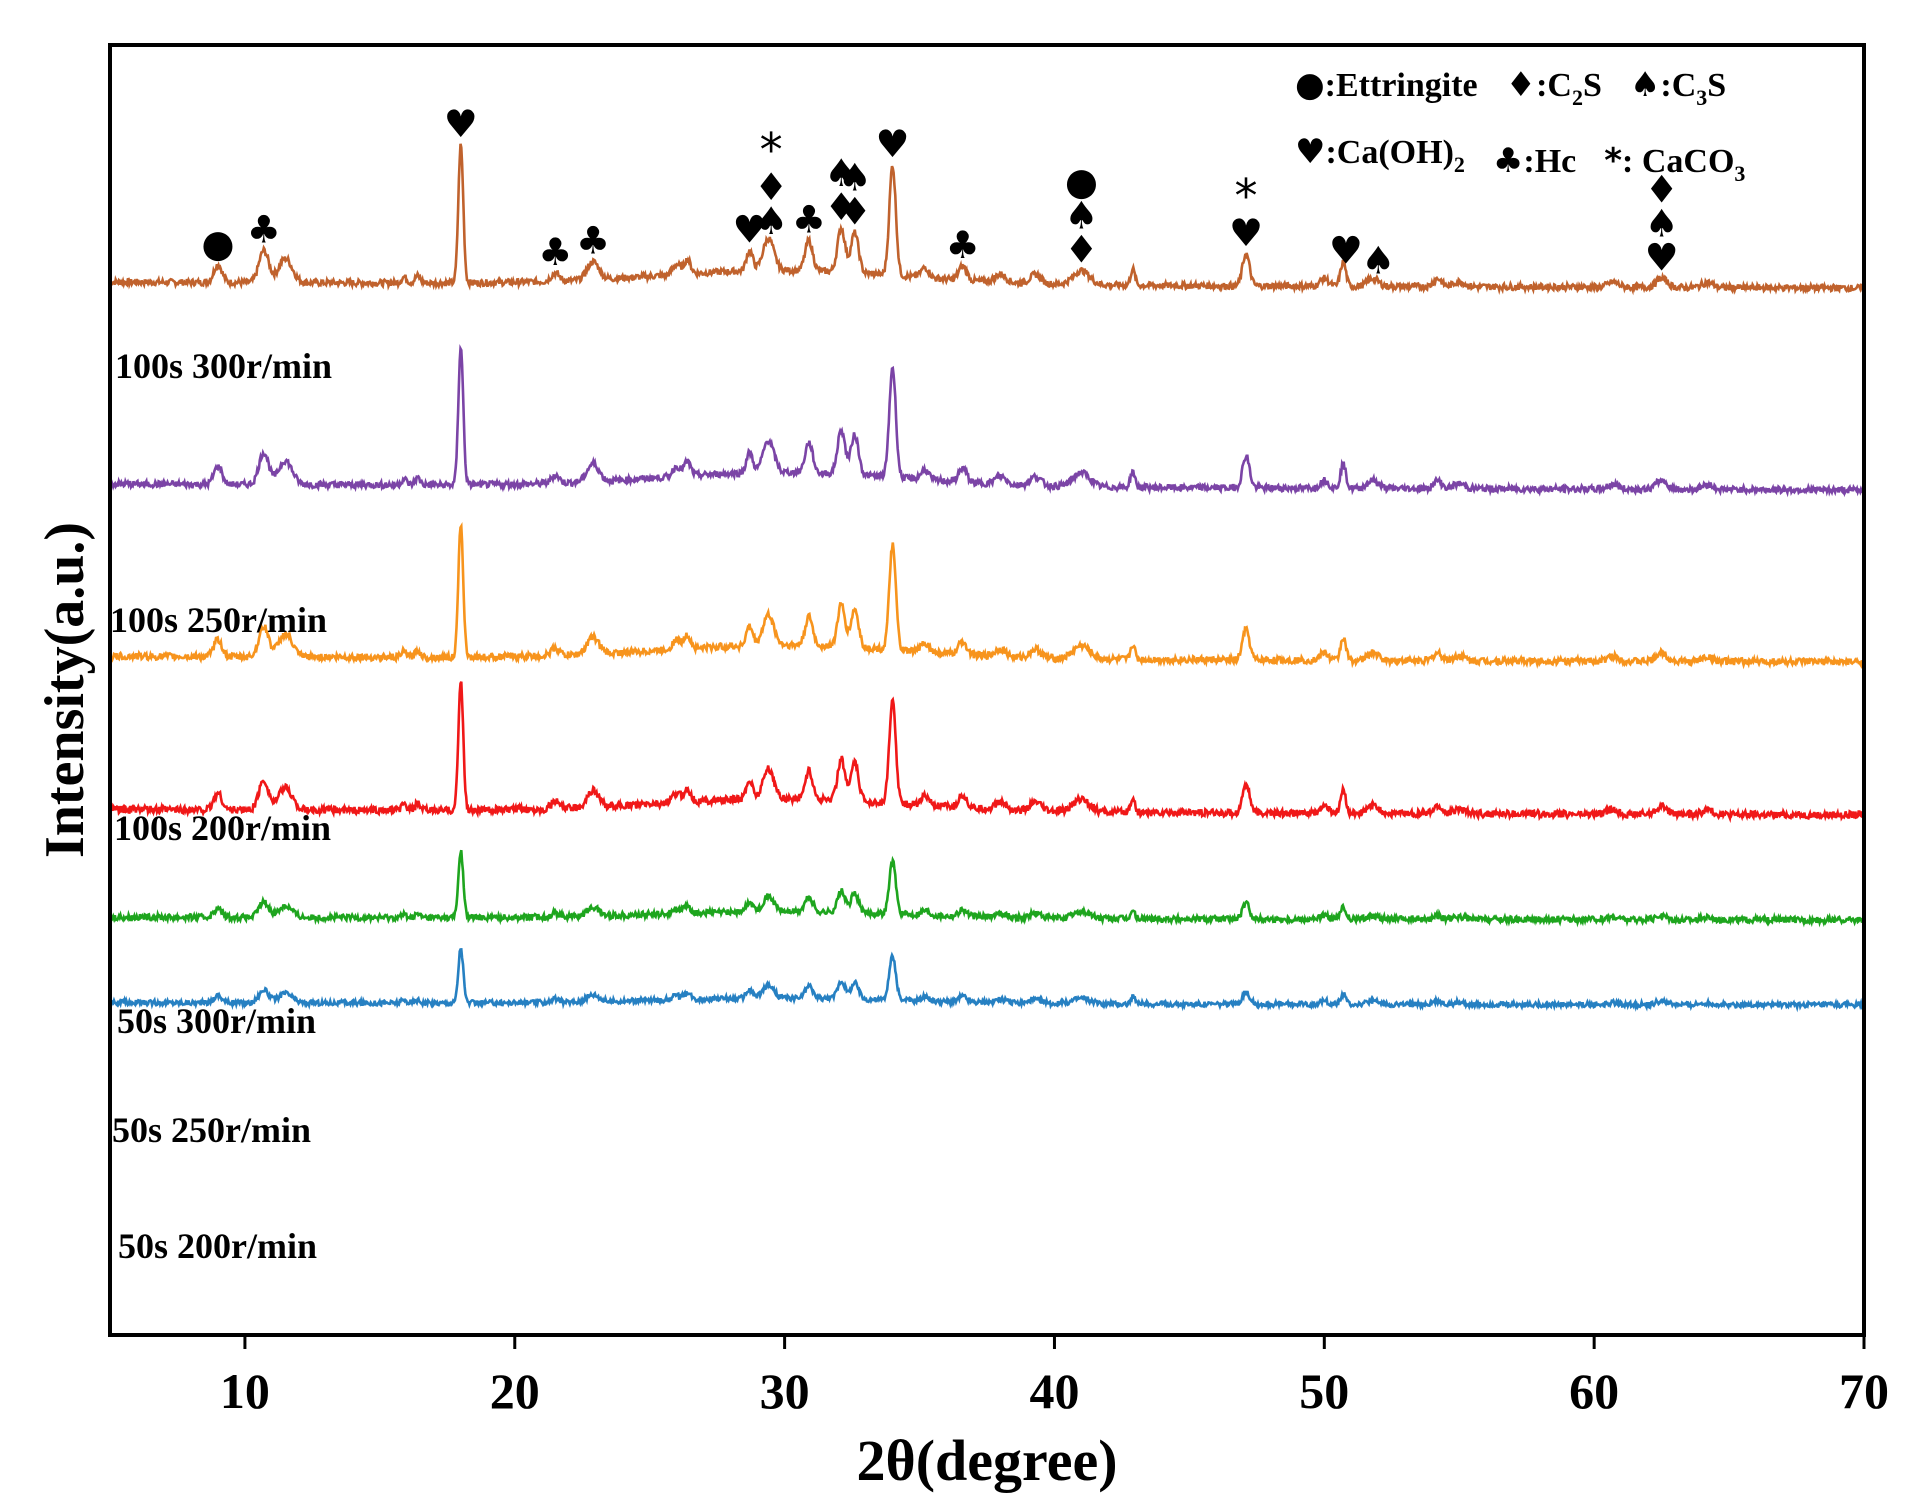 This screenshot has height=1507, width=1910. I want to click on series-label: 50s 200r/min, so click(217, 1246).